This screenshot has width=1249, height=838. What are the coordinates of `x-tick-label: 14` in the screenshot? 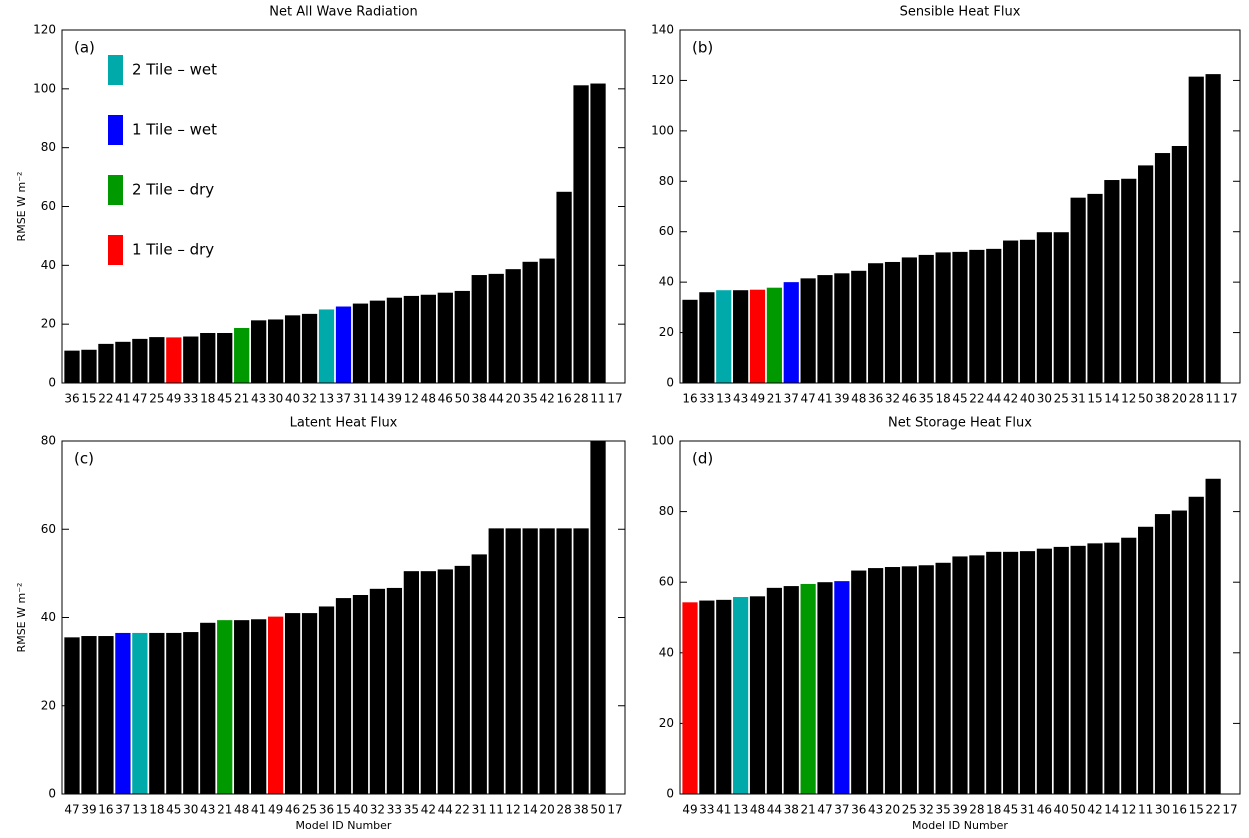 It's located at (1111, 810).